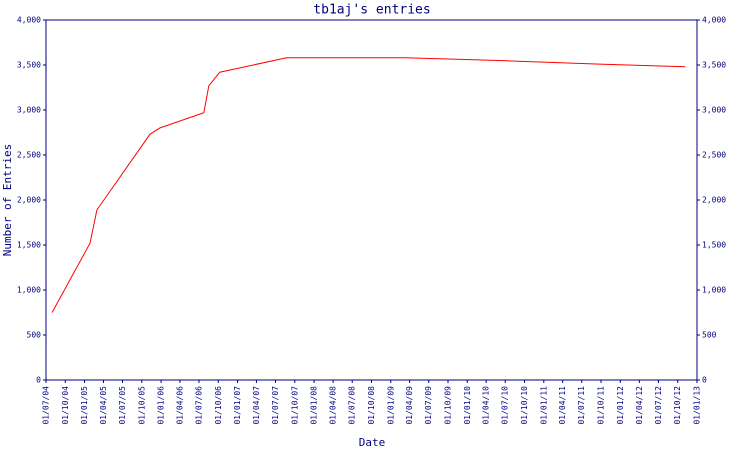  What do you see at coordinates (29, 245) in the screenshot?
I see `y-tick-label: 1,500` at bounding box center [29, 245].